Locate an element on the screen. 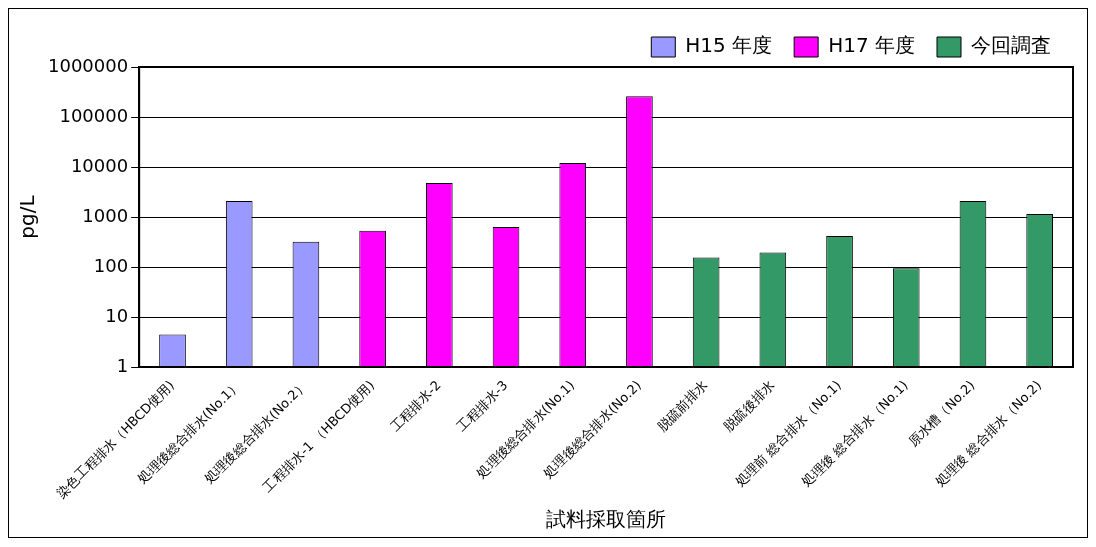  y-axis-title: pg/L is located at coordinates (27, 216).